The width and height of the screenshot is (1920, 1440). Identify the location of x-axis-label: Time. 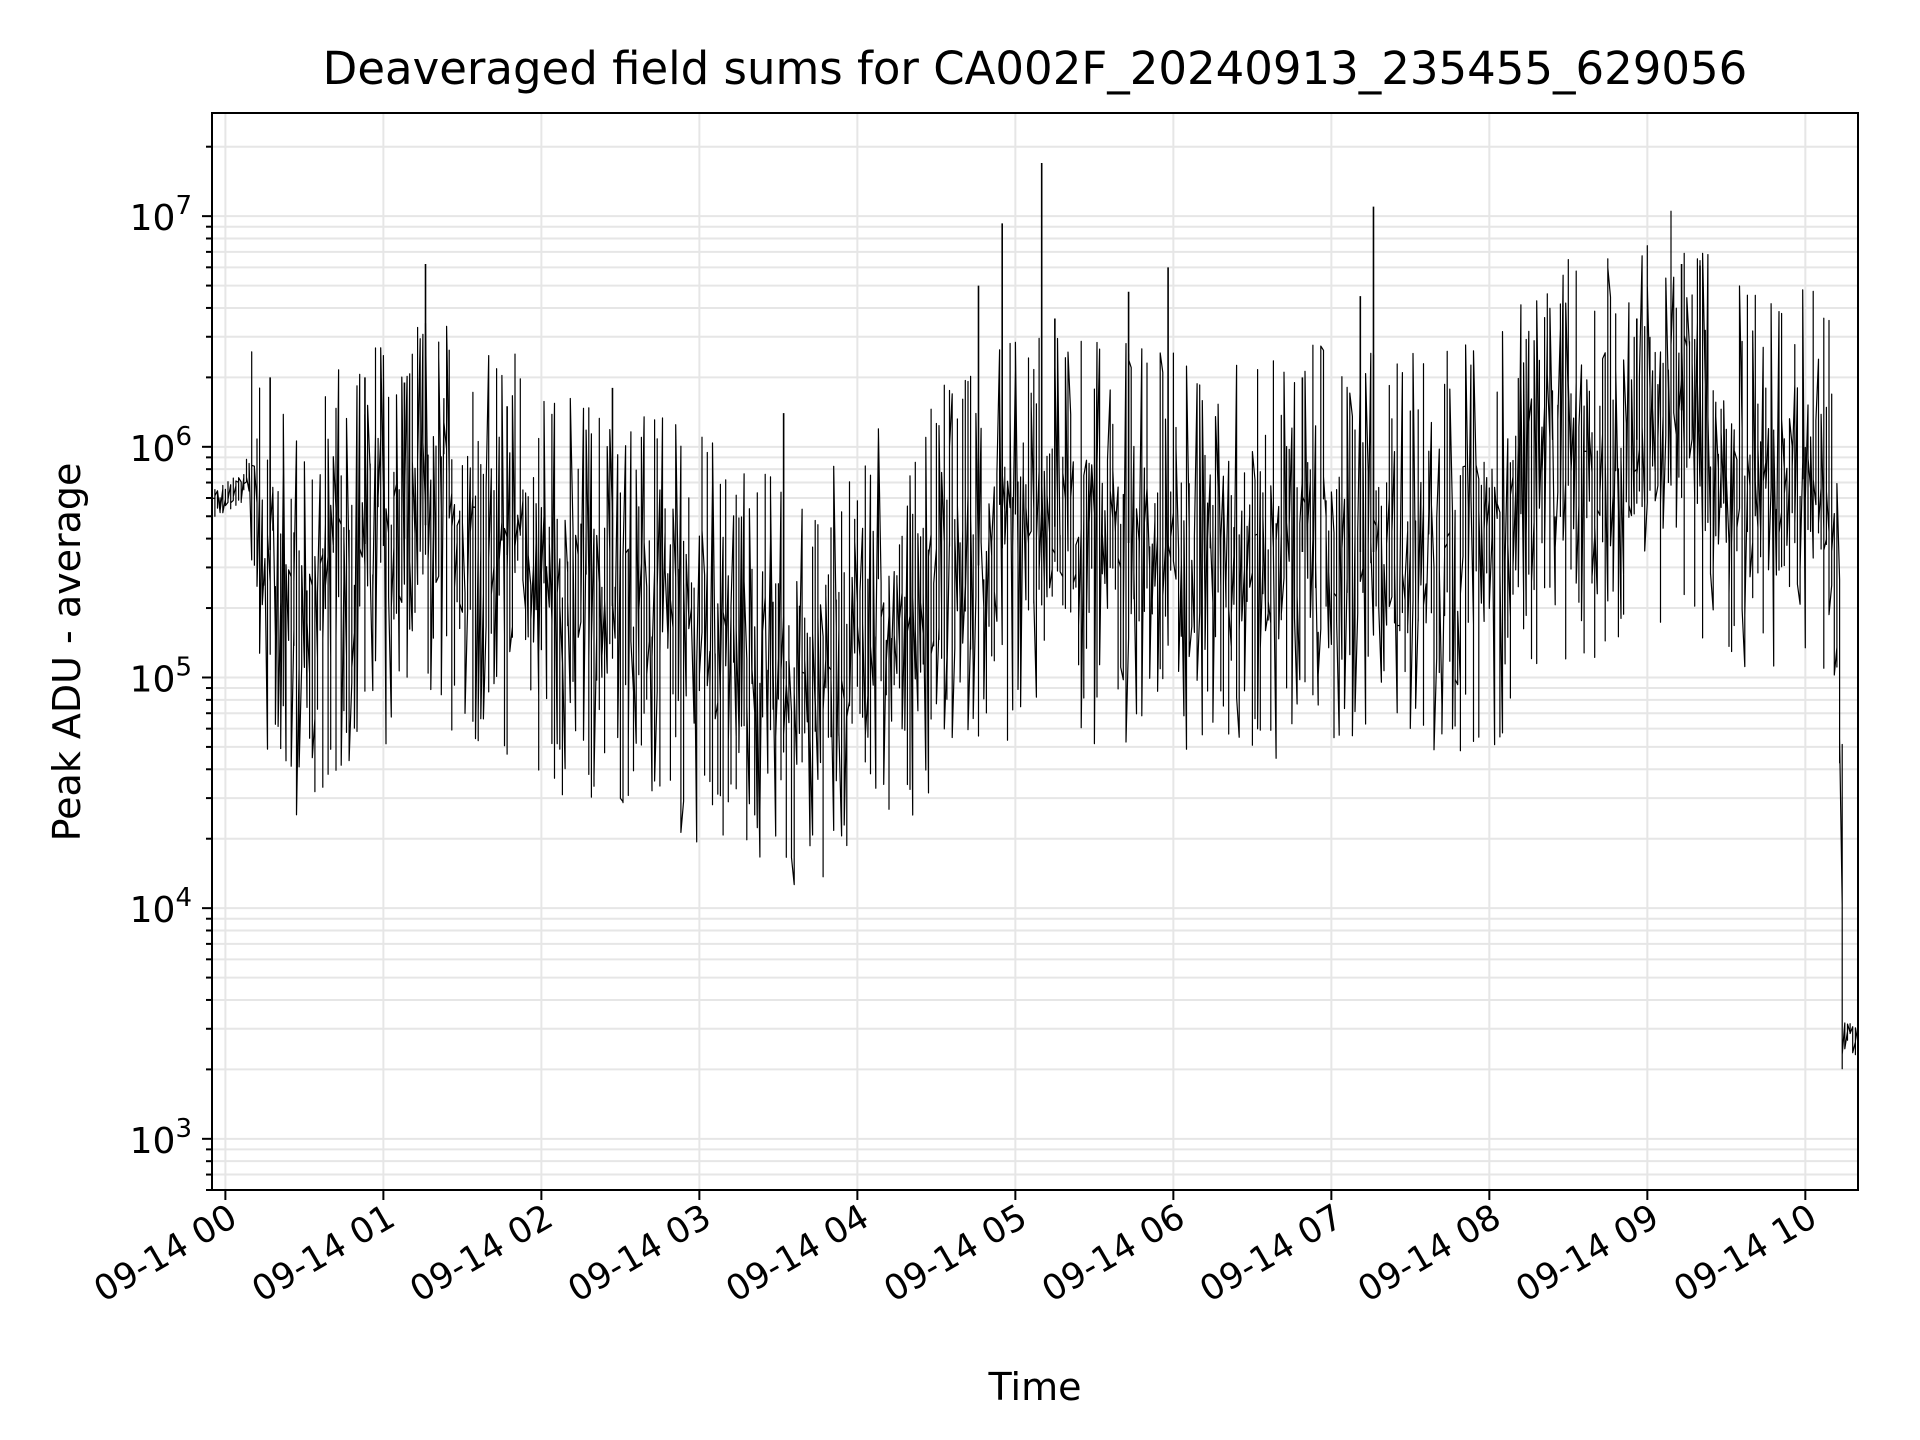
(1035, 1387).